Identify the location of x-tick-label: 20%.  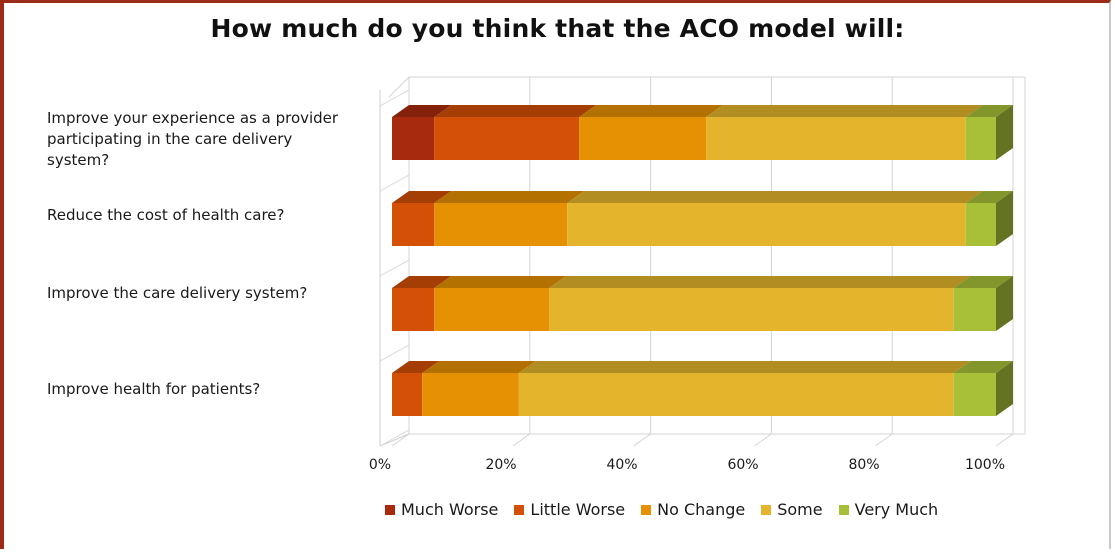
(500, 465).